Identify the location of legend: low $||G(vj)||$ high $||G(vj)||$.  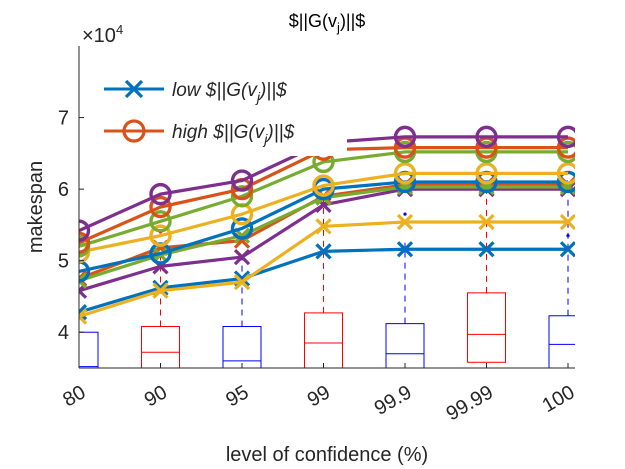
(222, 111).